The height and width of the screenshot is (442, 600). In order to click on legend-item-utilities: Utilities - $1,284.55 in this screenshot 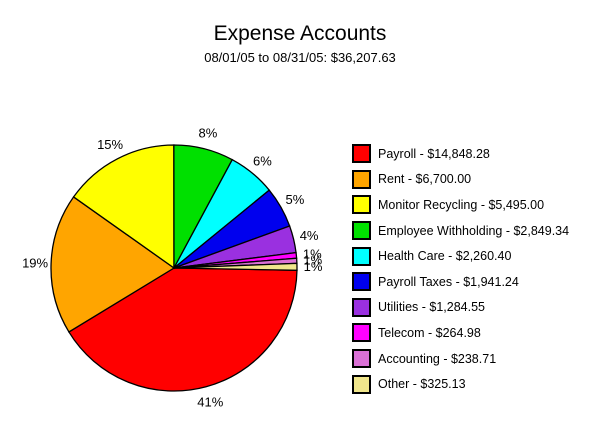, I will do `click(460, 308)`.